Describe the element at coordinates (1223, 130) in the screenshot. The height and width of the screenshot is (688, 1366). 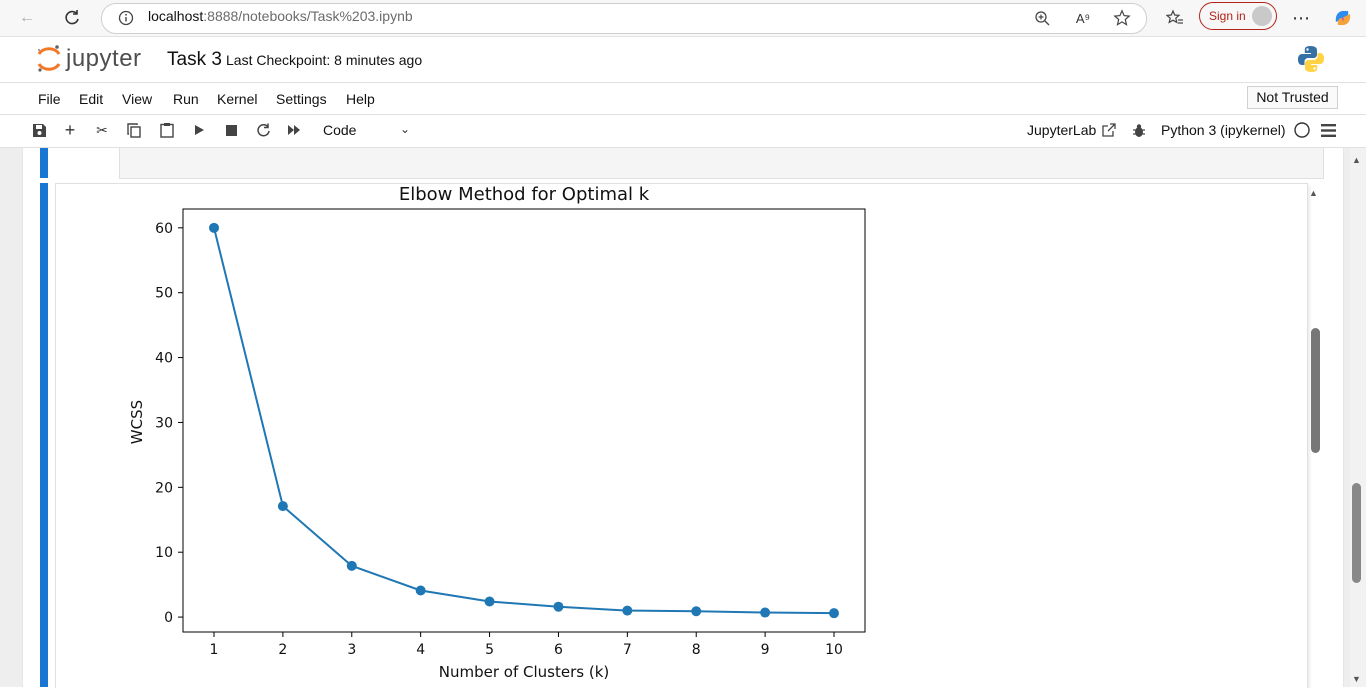
I see `kernel-name: Python 3 (ipykernel)` at that location.